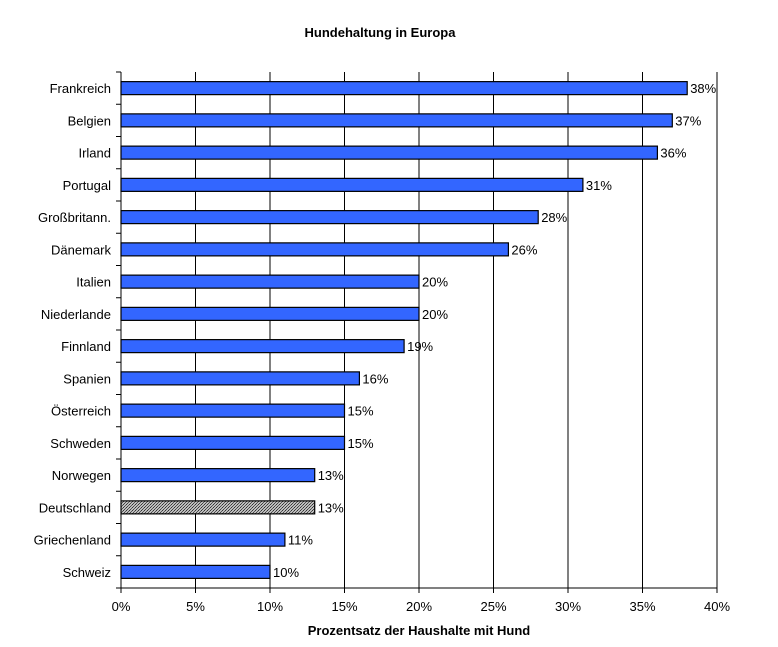 The height and width of the screenshot is (647, 778). I want to click on tick-labels: 0% 5% 10% 15% 20% 25% 30% 35% 40%, so click(421, 606).